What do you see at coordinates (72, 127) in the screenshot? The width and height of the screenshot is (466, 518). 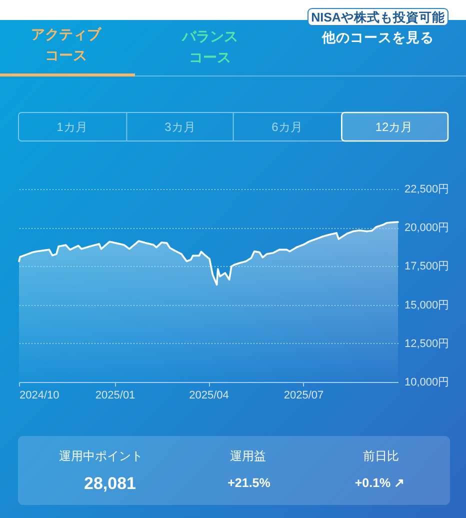 I see `text: 1カ月` at bounding box center [72, 127].